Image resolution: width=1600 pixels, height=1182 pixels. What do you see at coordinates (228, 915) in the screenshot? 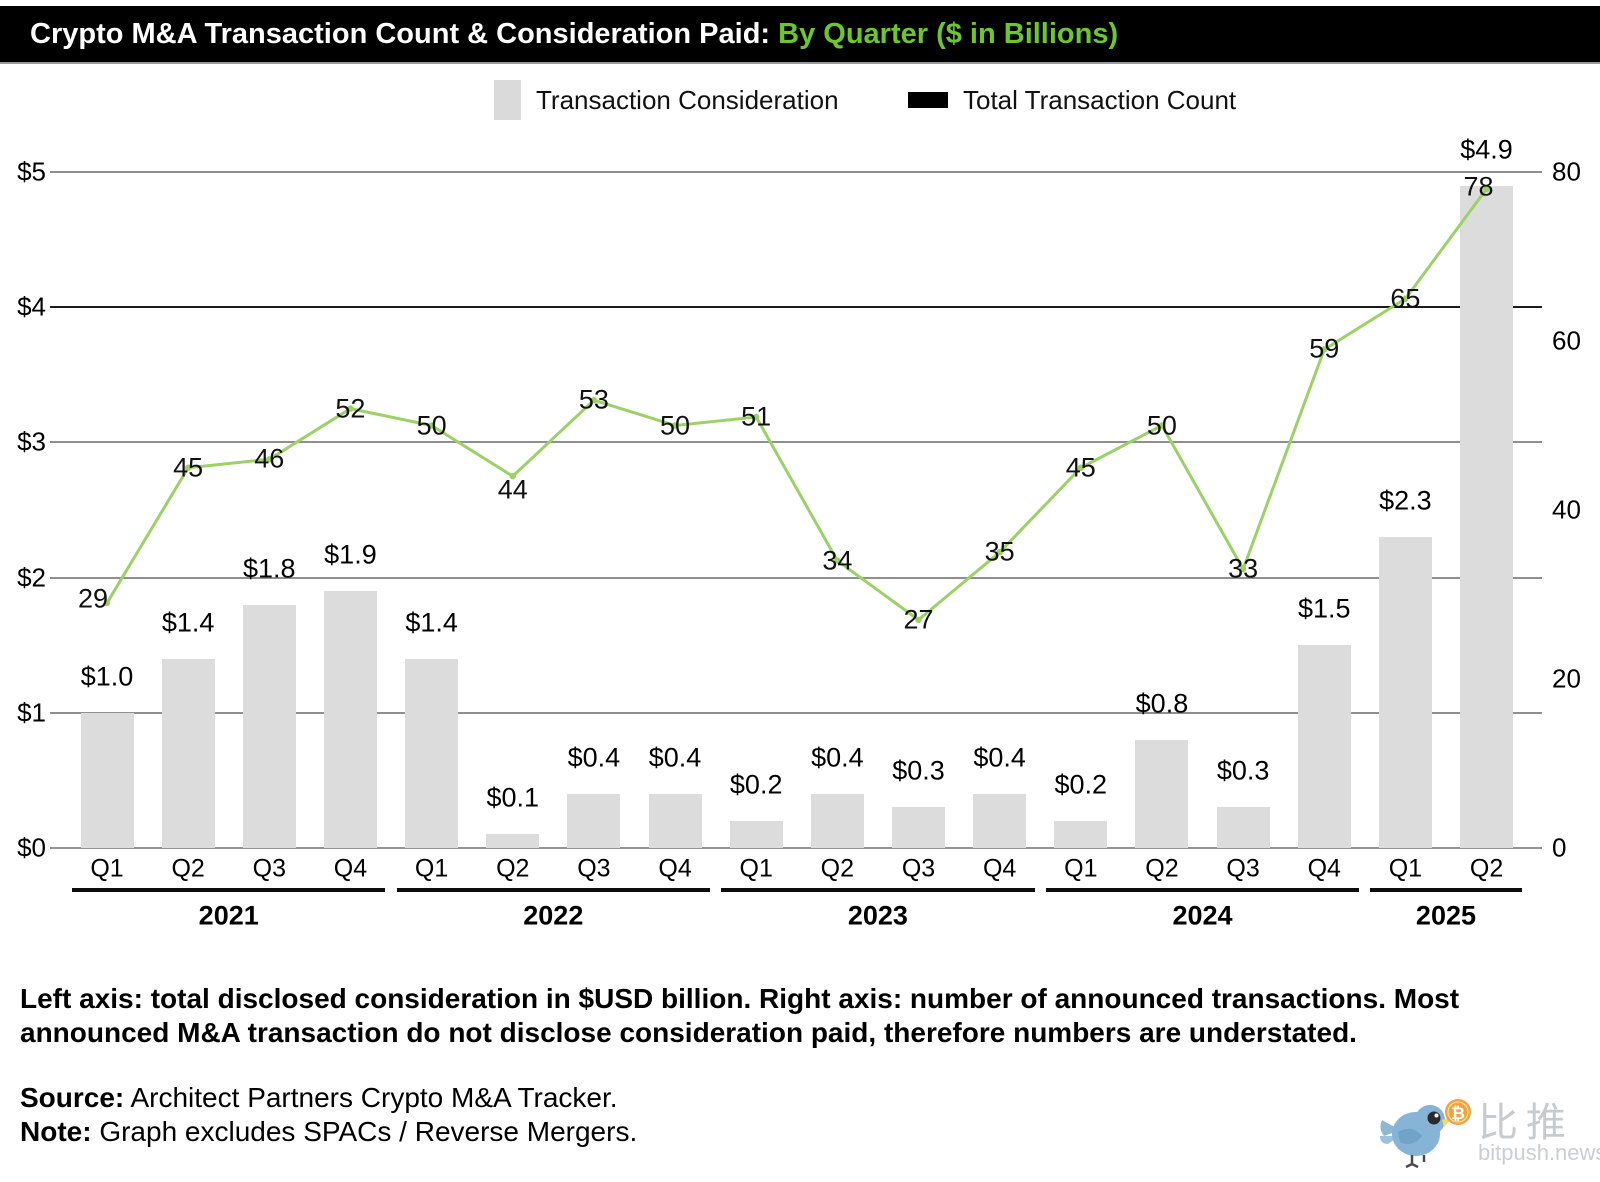
I see `year-label: 2021` at bounding box center [228, 915].